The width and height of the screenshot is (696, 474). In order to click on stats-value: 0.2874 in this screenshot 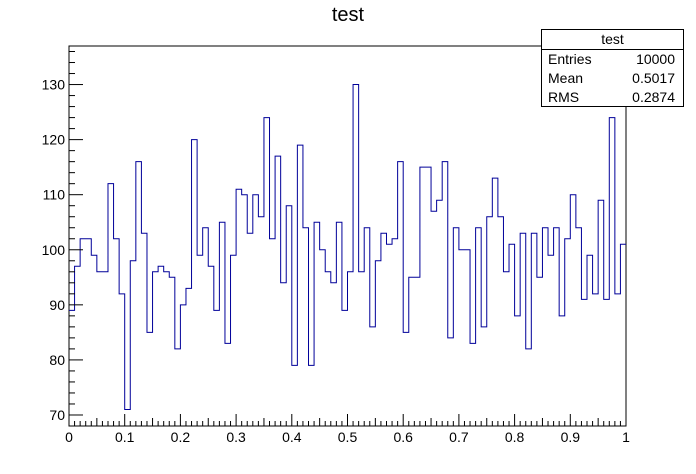, I will do `click(653, 97)`.